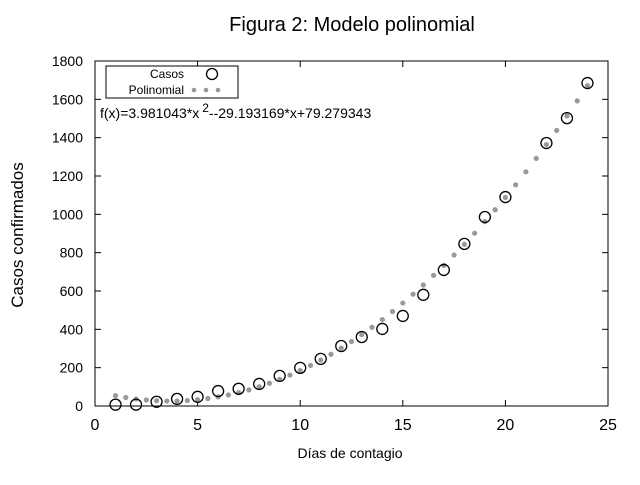 This screenshot has height=485, width=640. I want to click on legend-marker-casos, so click(212, 74).